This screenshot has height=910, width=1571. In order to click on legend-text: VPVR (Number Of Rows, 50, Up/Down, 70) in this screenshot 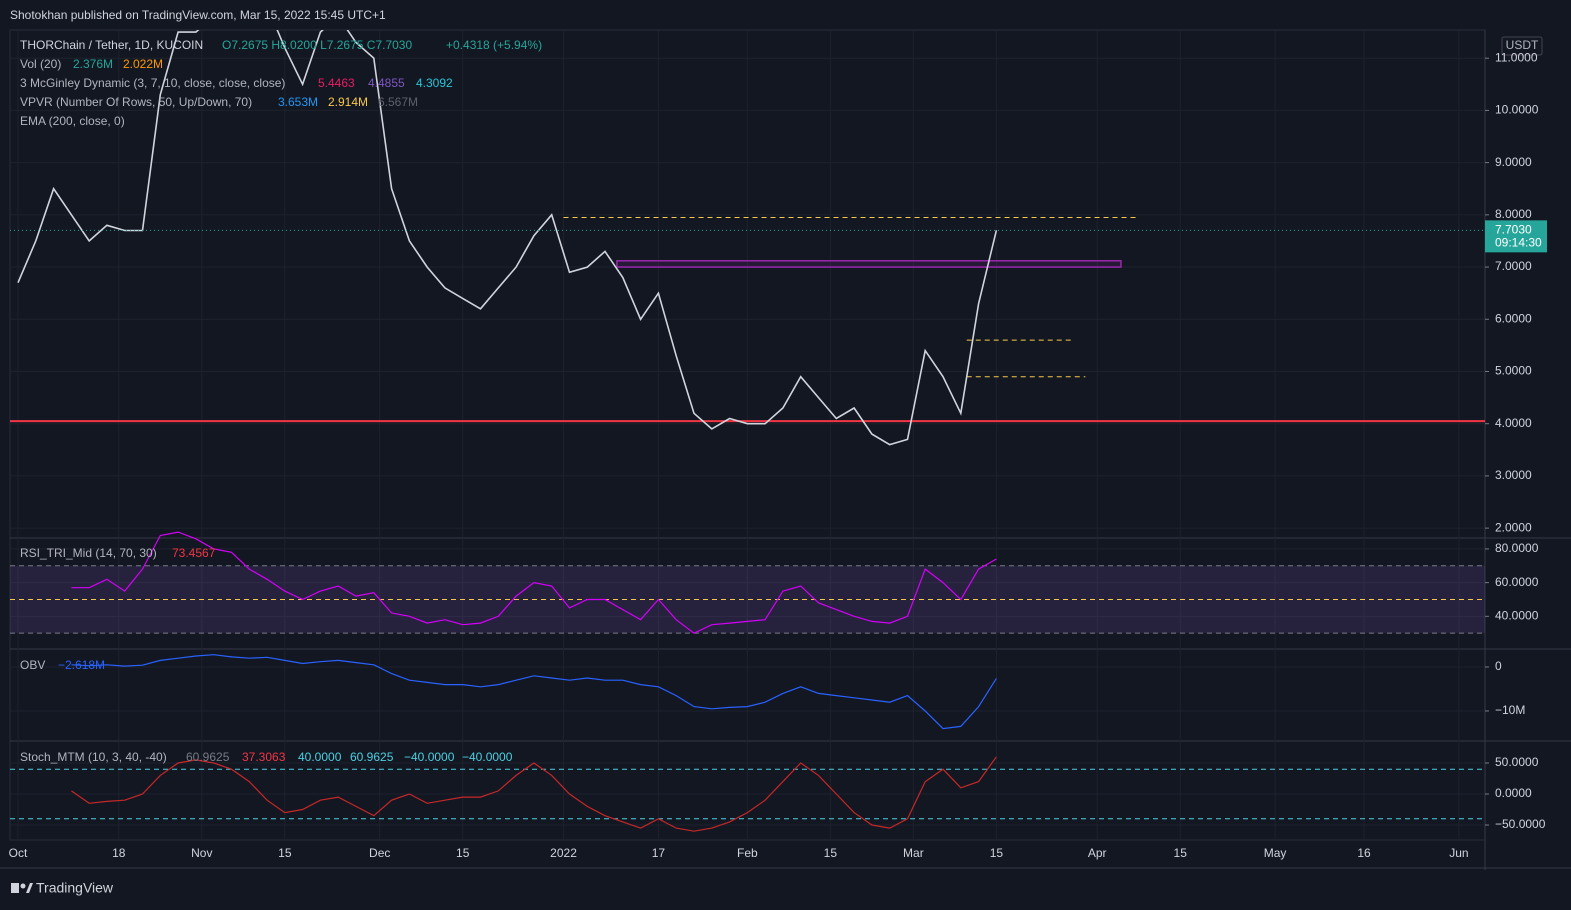, I will do `click(136, 102)`.